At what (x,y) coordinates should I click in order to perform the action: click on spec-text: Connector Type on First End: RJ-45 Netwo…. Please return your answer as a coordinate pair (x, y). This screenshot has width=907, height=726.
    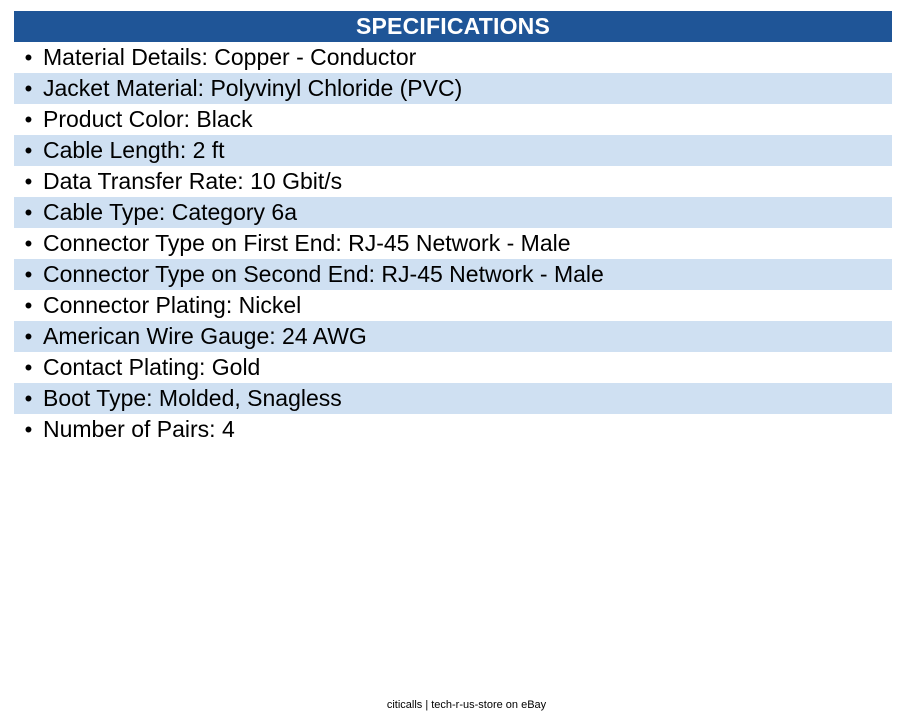
    Looking at the image, I should click on (307, 243).